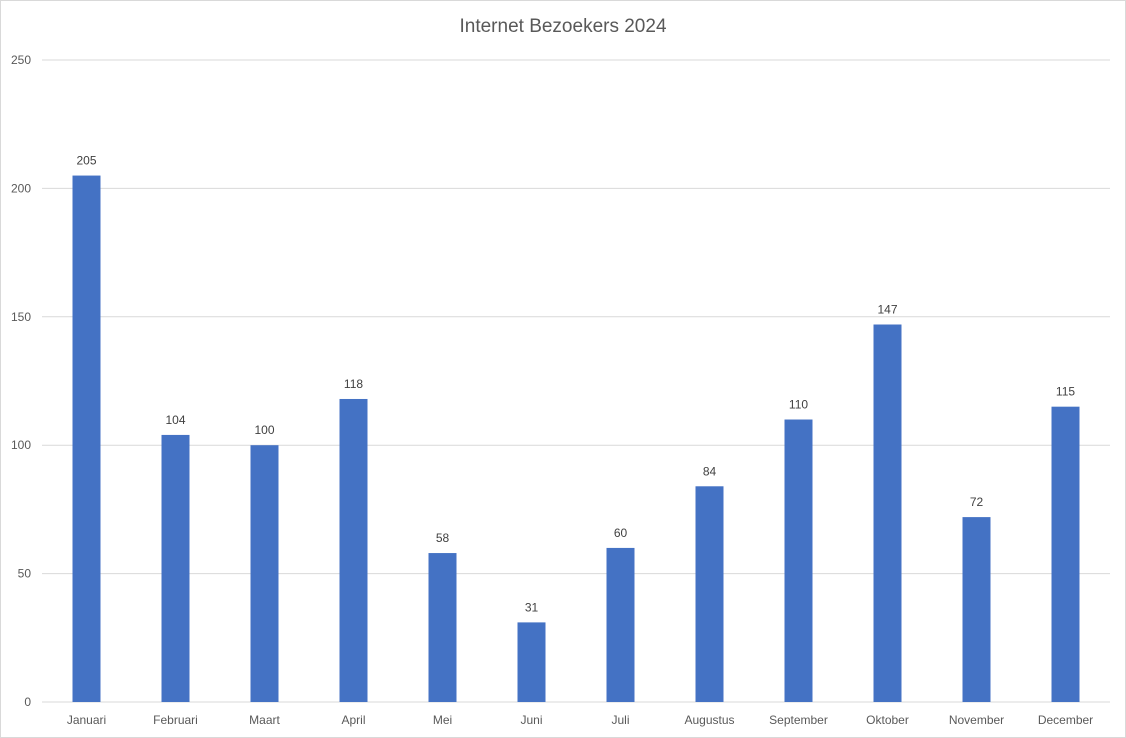 Image resolution: width=1126 pixels, height=738 pixels. What do you see at coordinates (175, 568) in the screenshot?
I see `bar-februari` at bounding box center [175, 568].